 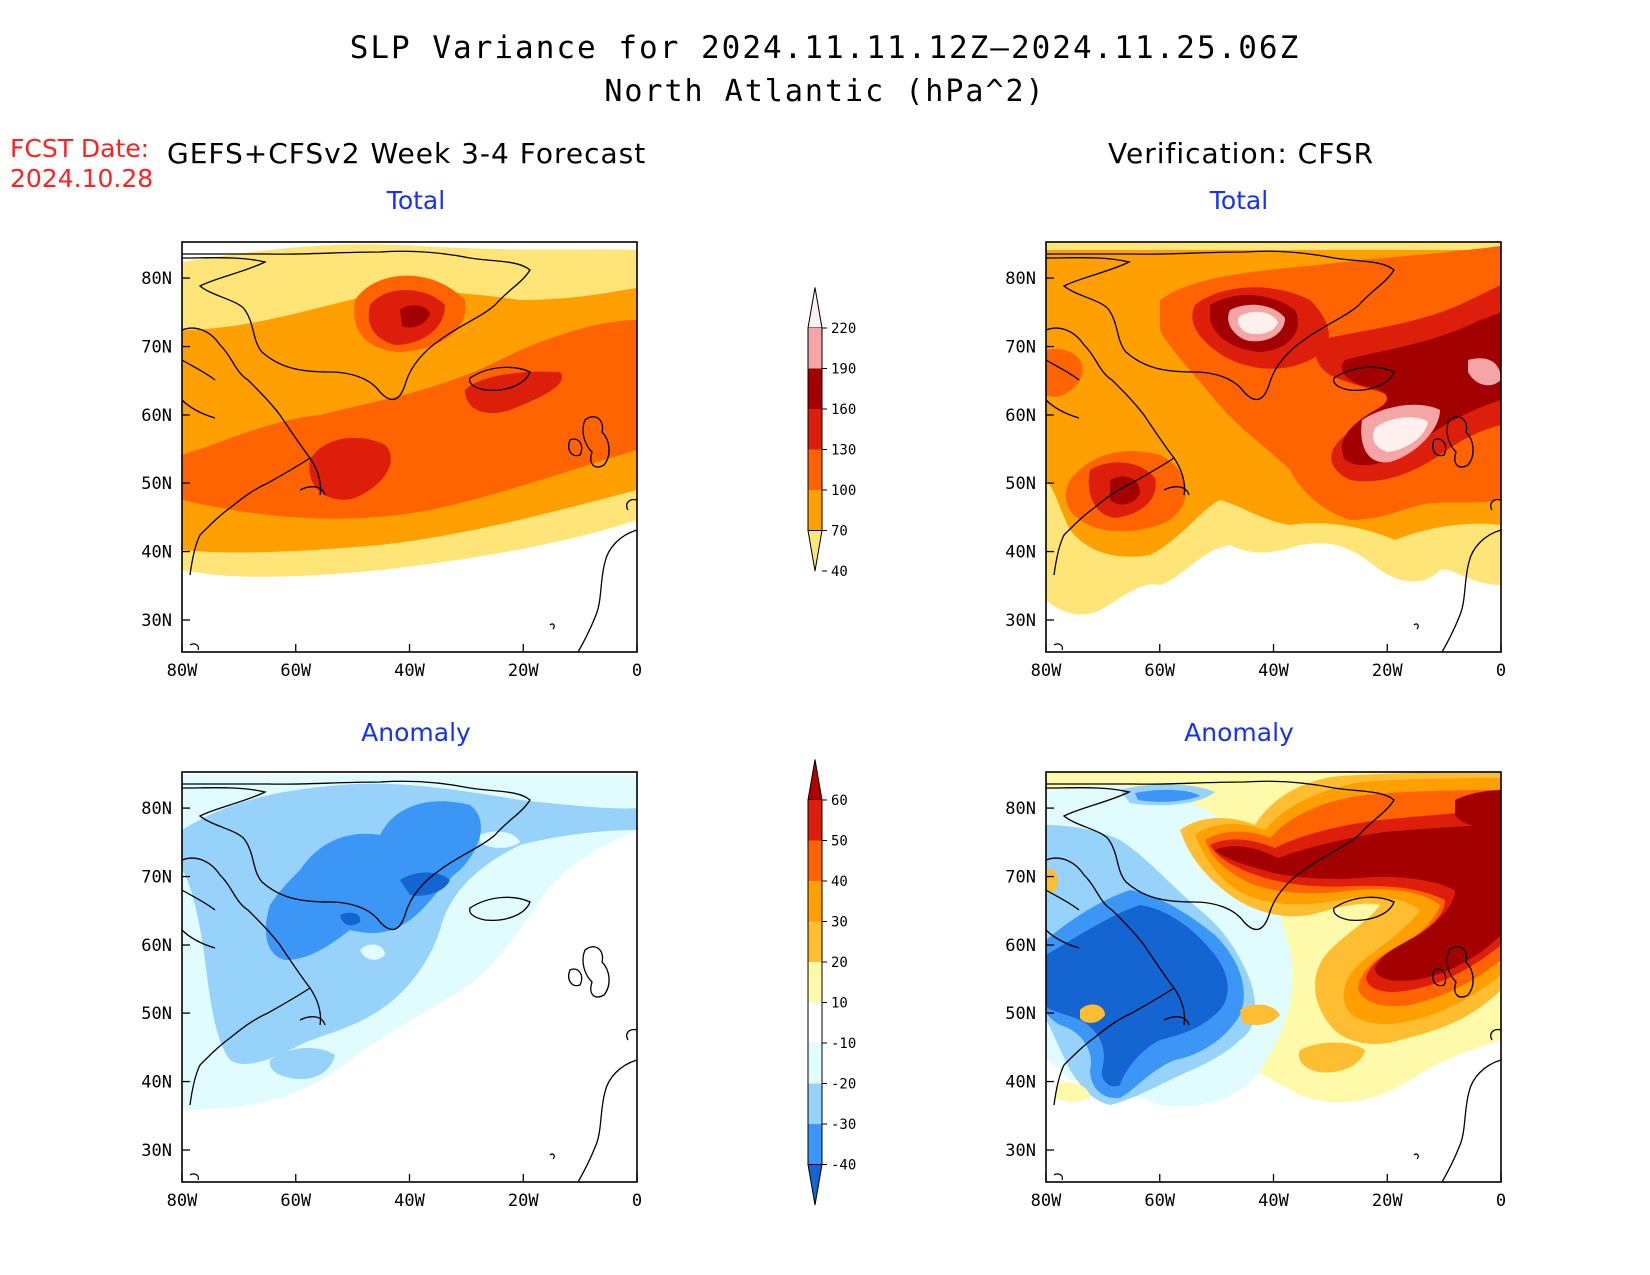 I want to click on verification-anomaly-subtitle: Anomaly, so click(x=1239, y=732).